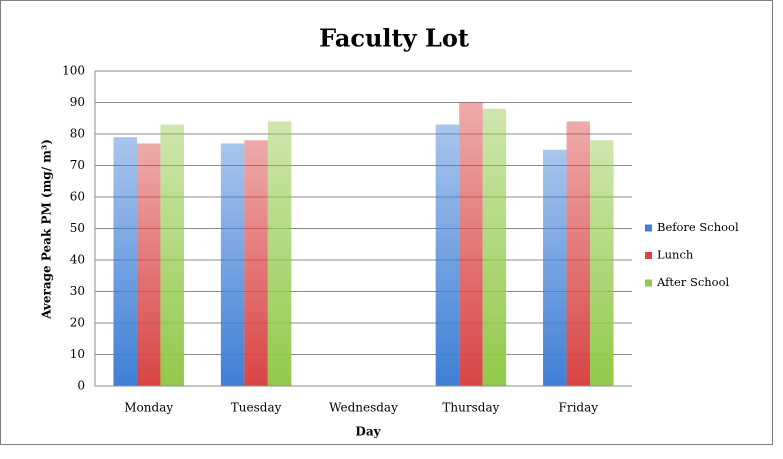 This screenshot has width=783, height=459. Describe the element at coordinates (77, 134) in the screenshot. I see `y-tick-label: 80` at that location.